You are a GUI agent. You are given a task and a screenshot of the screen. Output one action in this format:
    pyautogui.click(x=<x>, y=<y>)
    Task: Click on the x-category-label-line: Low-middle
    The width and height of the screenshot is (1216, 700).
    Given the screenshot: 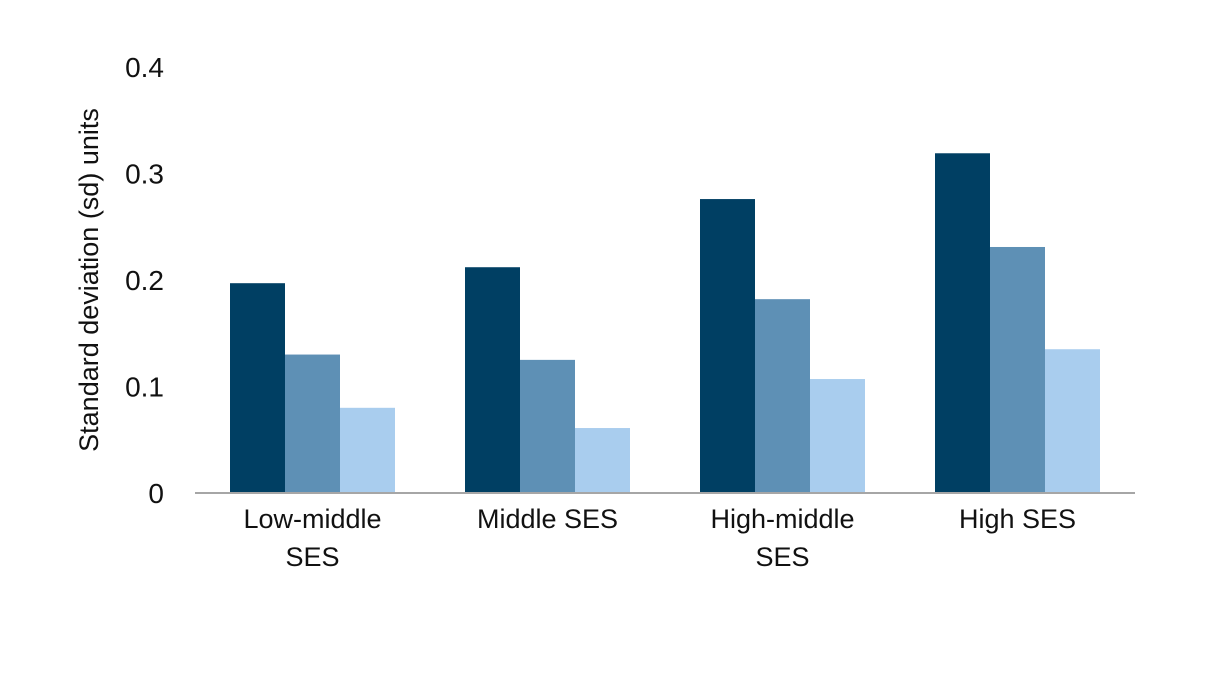 What is the action you would take?
    pyautogui.click(x=312, y=519)
    